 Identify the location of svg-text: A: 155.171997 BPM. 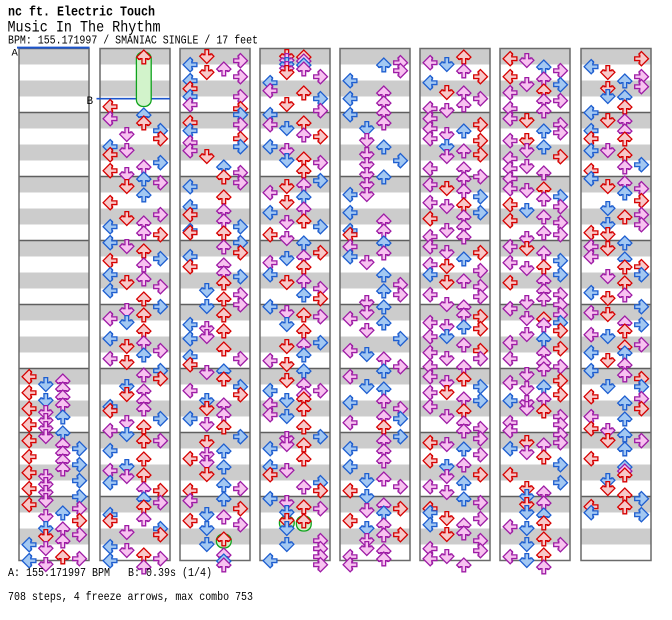
(59, 573).